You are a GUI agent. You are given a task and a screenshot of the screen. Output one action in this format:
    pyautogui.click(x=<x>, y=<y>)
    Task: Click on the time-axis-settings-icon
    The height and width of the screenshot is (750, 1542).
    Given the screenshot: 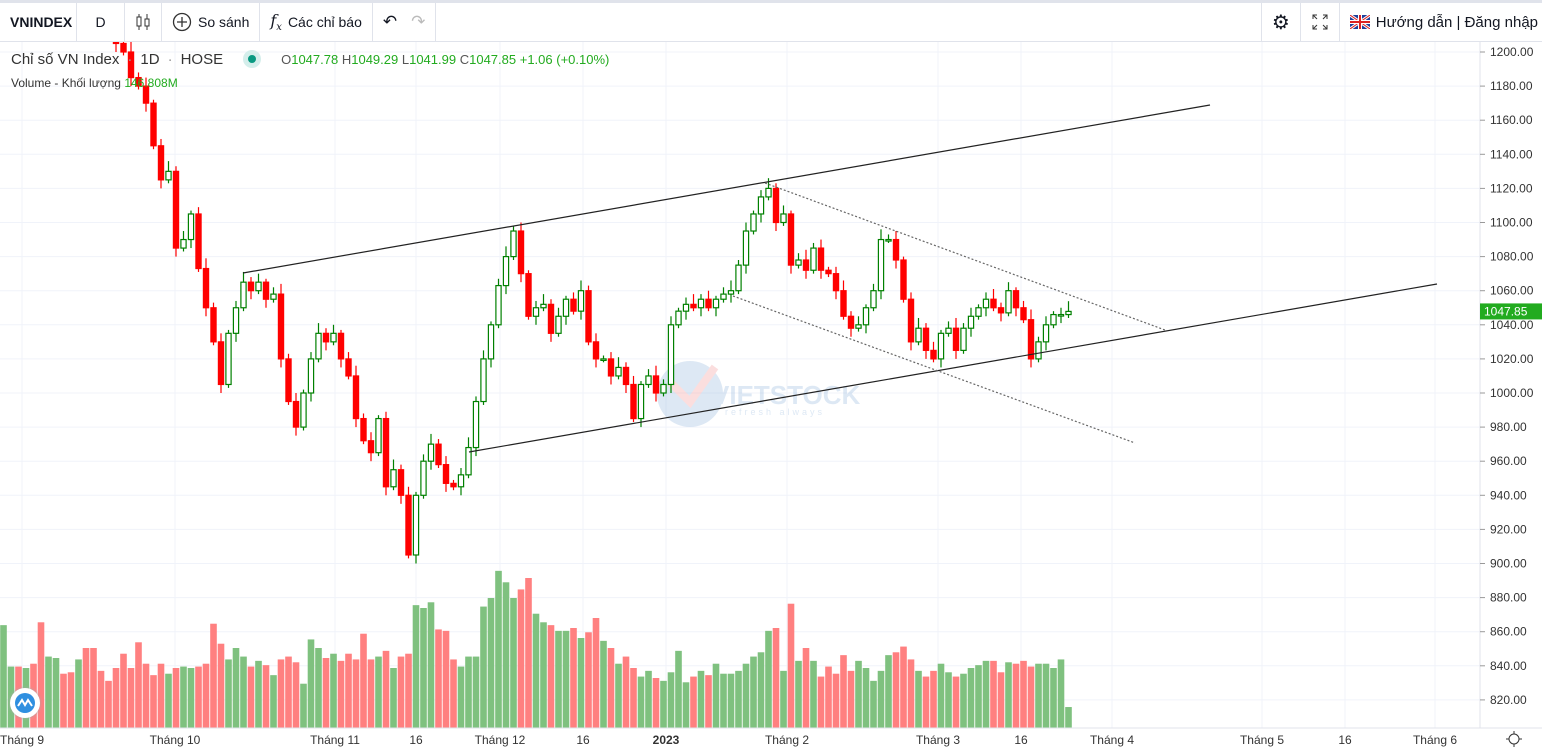 What is the action you would take?
    pyautogui.click(x=1514, y=739)
    